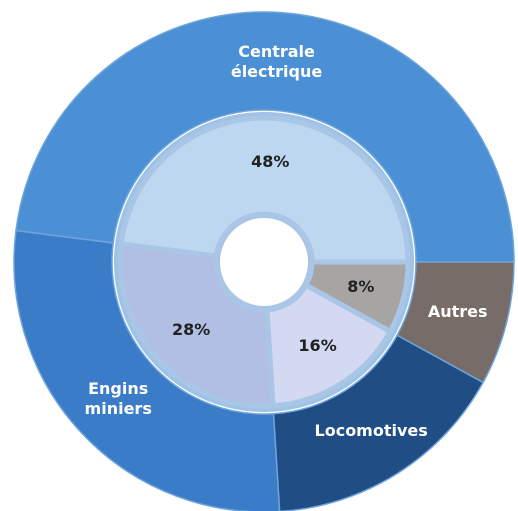 Image resolution: width=518 pixels, height=511 pixels. Describe the element at coordinates (317, 346) in the screenshot. I see `value-label: 16%` at that location.